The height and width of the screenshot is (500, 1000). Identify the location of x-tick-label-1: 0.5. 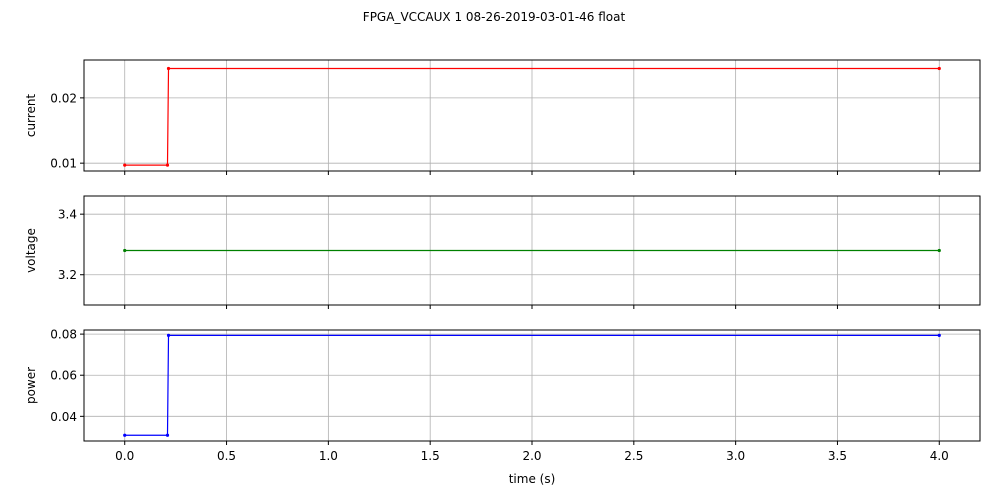
(226, 456).